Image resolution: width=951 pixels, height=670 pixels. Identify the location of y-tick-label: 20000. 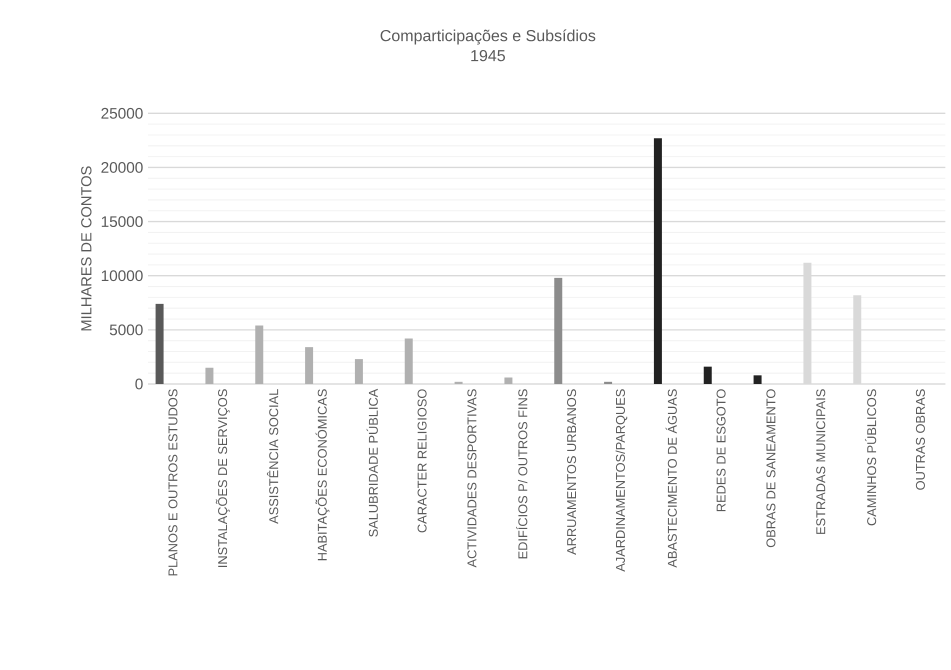
(122, 167).